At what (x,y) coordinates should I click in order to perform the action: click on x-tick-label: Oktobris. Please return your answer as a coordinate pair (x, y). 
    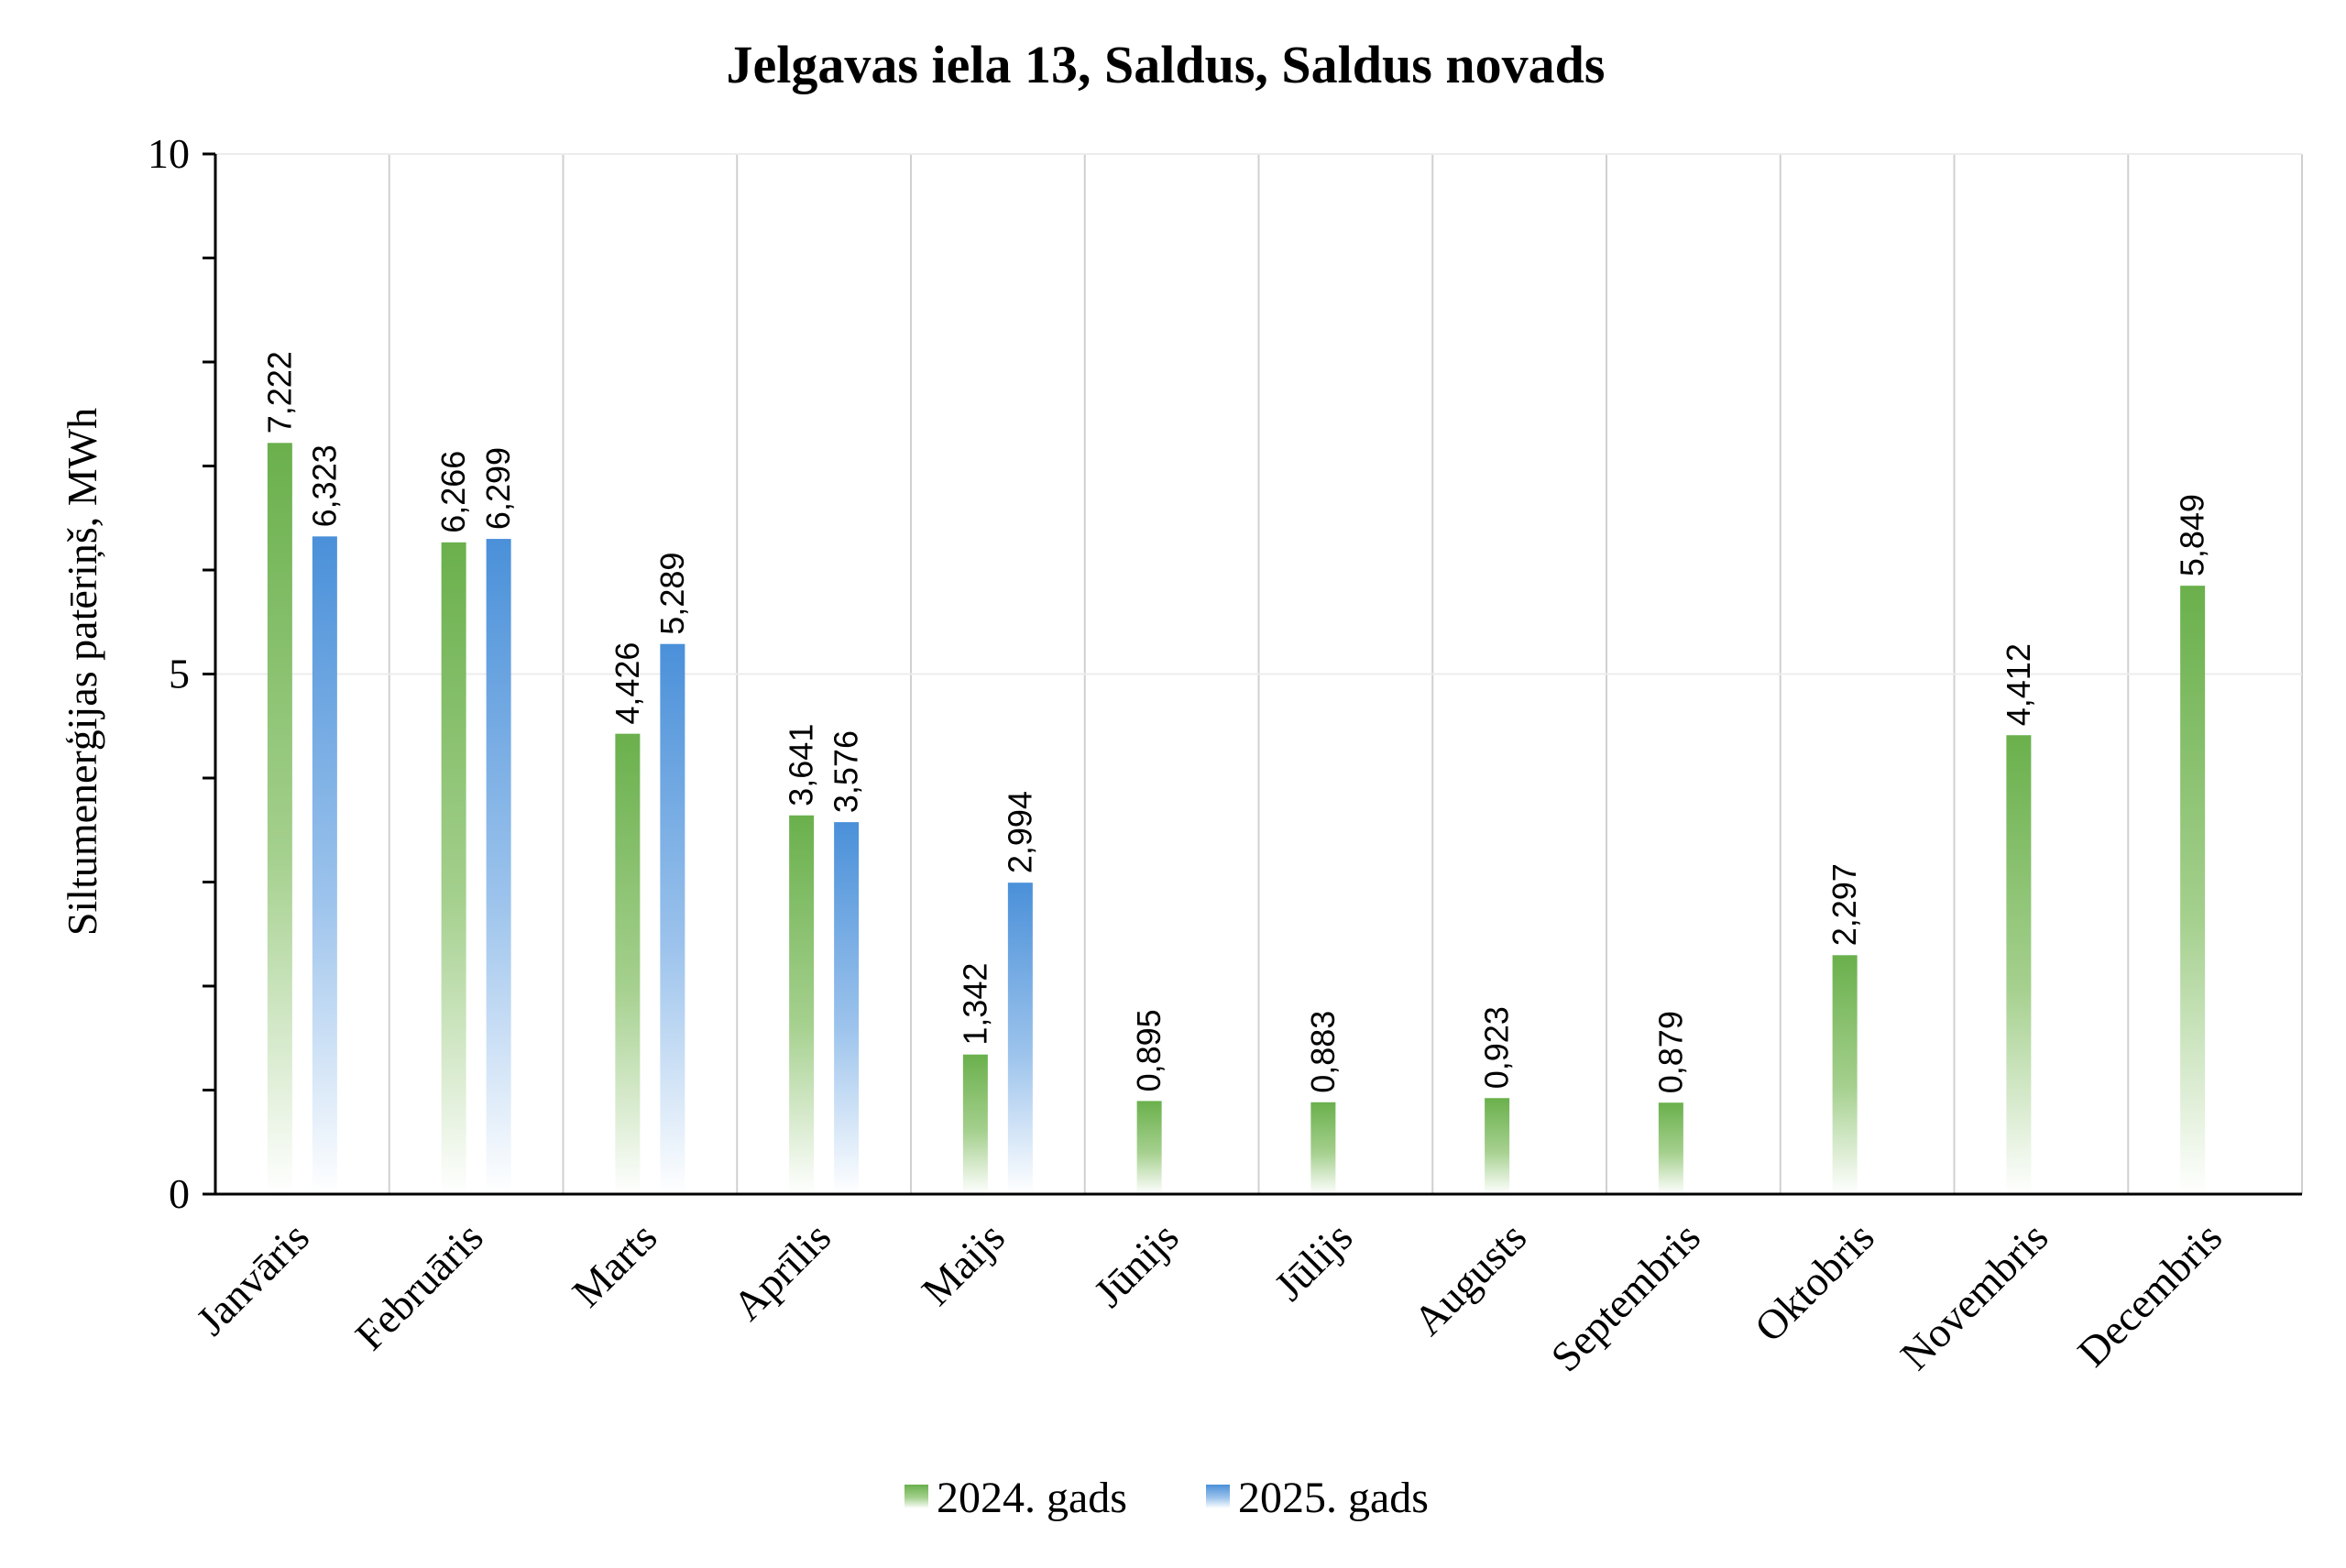
    Looking at the image, I should click on (1814, 1282).